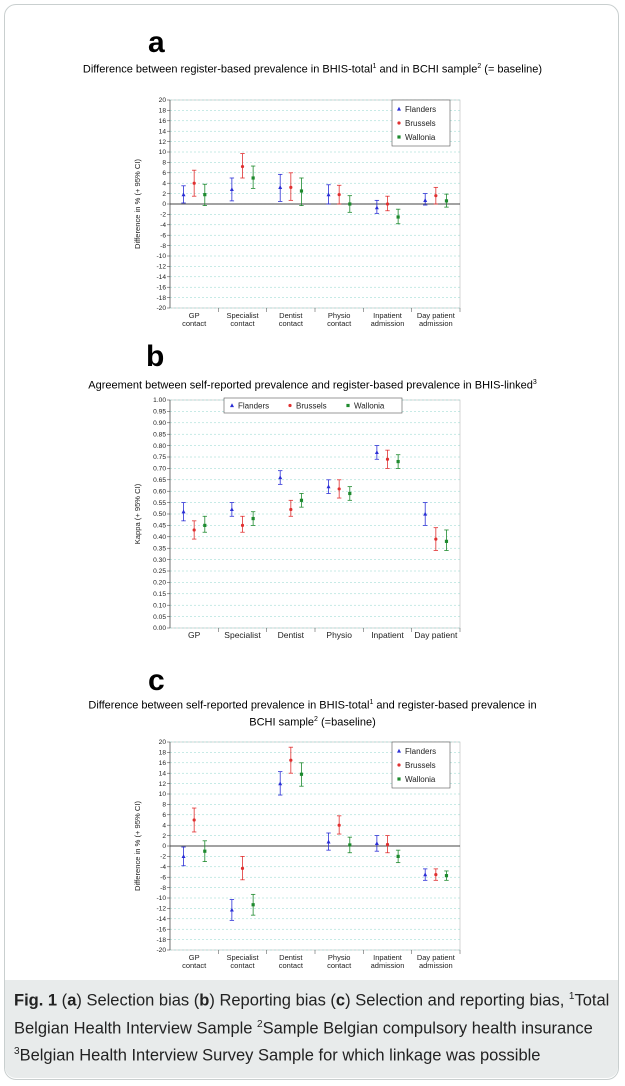  What do you see at coordinates (479, 66) in the screenshot?
I see `panel-a-title-sup-2: 2` at bounding box center [479, 66].